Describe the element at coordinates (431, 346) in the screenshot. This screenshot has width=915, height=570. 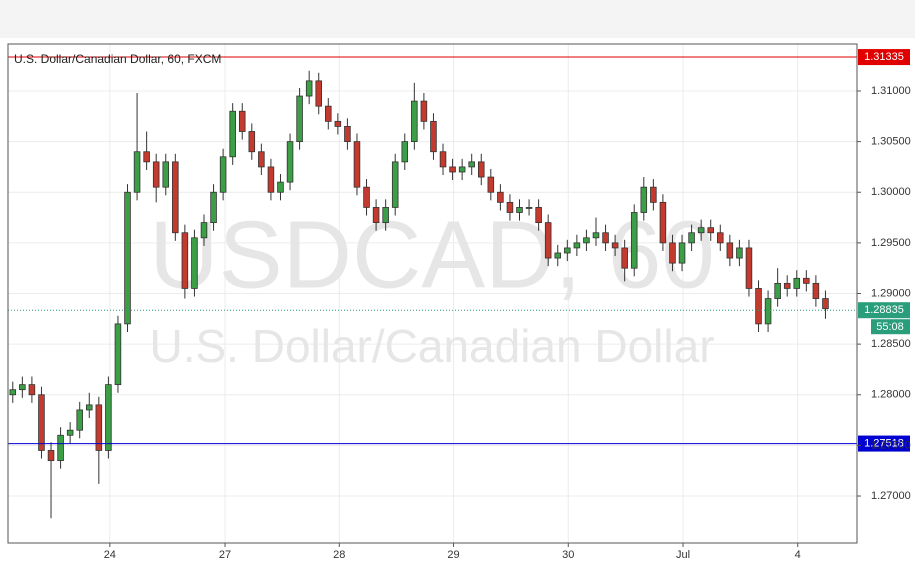
I see `watermark-description: U.S. Dollar/Canadian Dollar` at that location.